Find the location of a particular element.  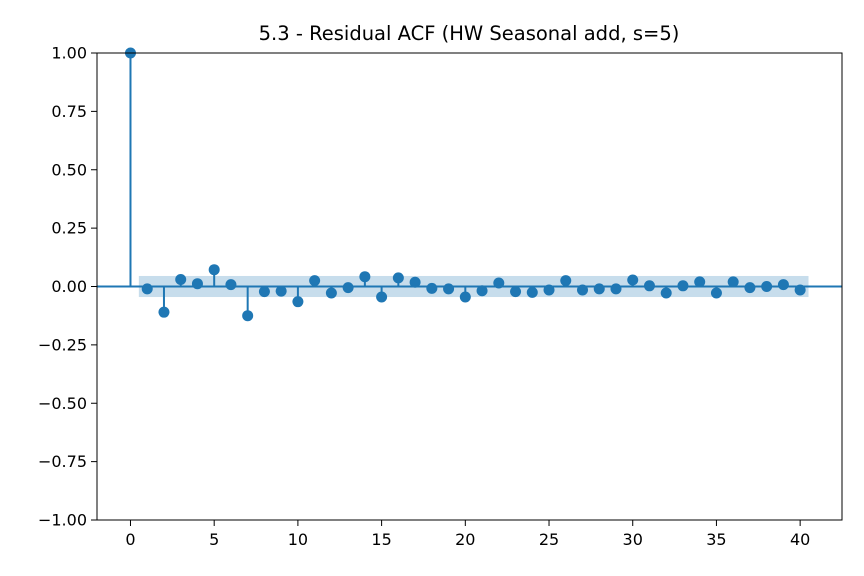

x-tick-label: 15 is located at coordinates (381, 539).